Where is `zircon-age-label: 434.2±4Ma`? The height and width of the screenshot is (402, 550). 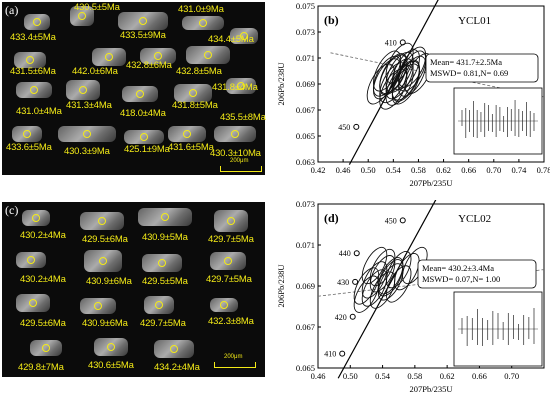 zircon-age-label: 434.2±4Ma is located at coordinates (177, 367).